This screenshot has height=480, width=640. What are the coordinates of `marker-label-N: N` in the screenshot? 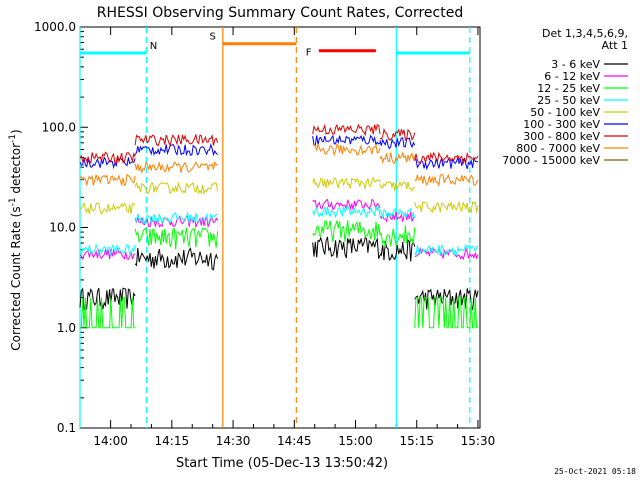 It's located at (153, 46).